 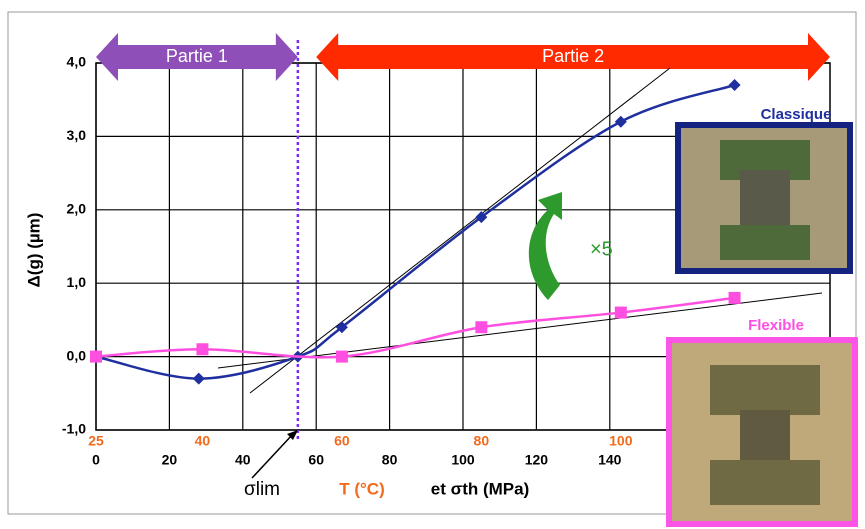 What do you see at coordinates (77, 355) in the screenshot?
I see `y-tick-label: 0,0` at bounding box center [77, 355].